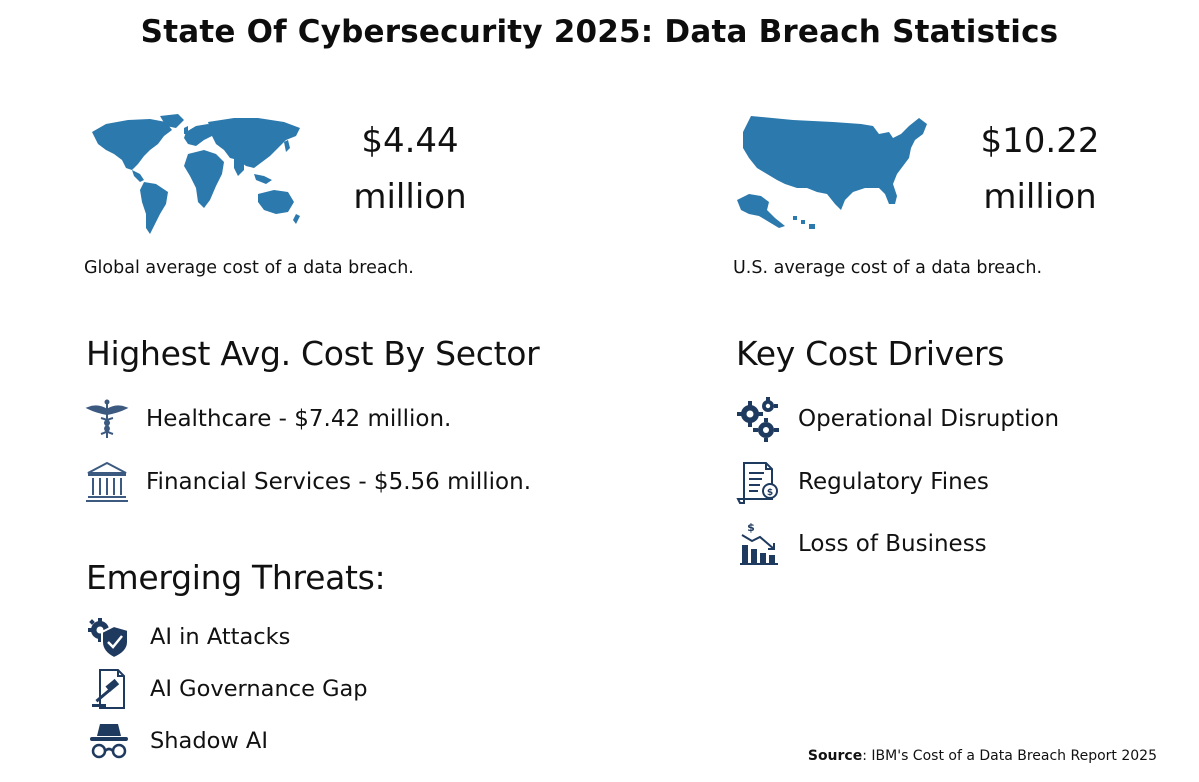 The width and height of the screenshot is (1199, 782). What do you see at coordinates (236, 577) in the screenshot?
I see `threats-heading: Emerging Threats:` at bounding box center [236, 577].